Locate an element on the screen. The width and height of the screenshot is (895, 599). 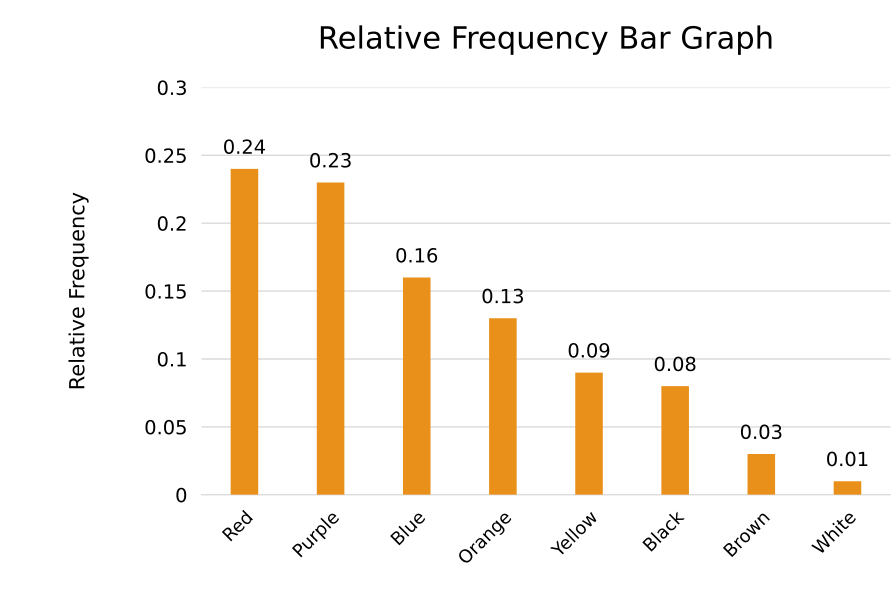
data-label: 0.03 is located at coordinates (761, 432).